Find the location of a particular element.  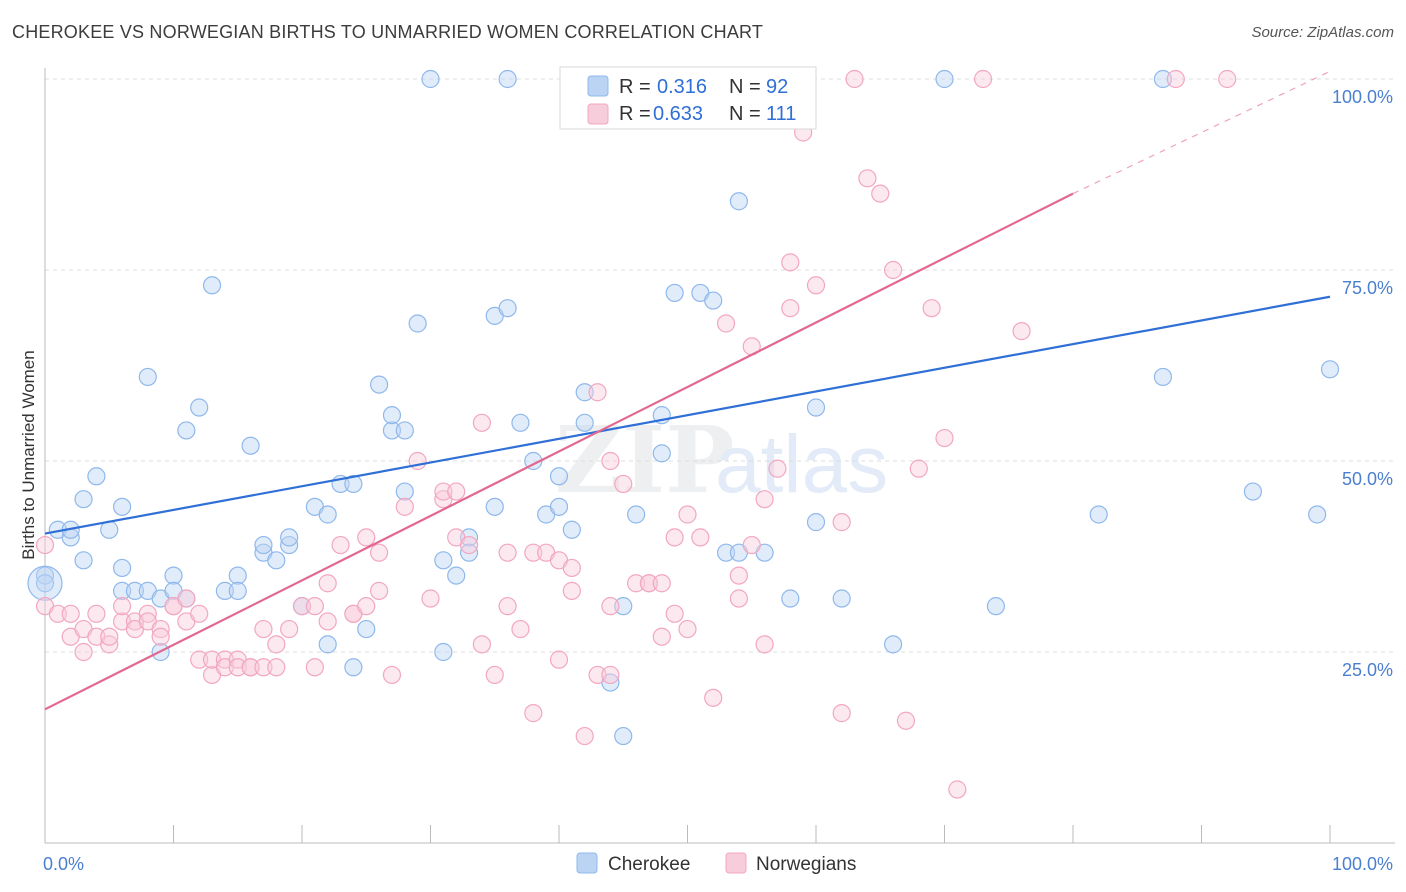

legend: R = 0.316 N = 92 R = 0.633 N = 111 is located at coordinates (688, 98).